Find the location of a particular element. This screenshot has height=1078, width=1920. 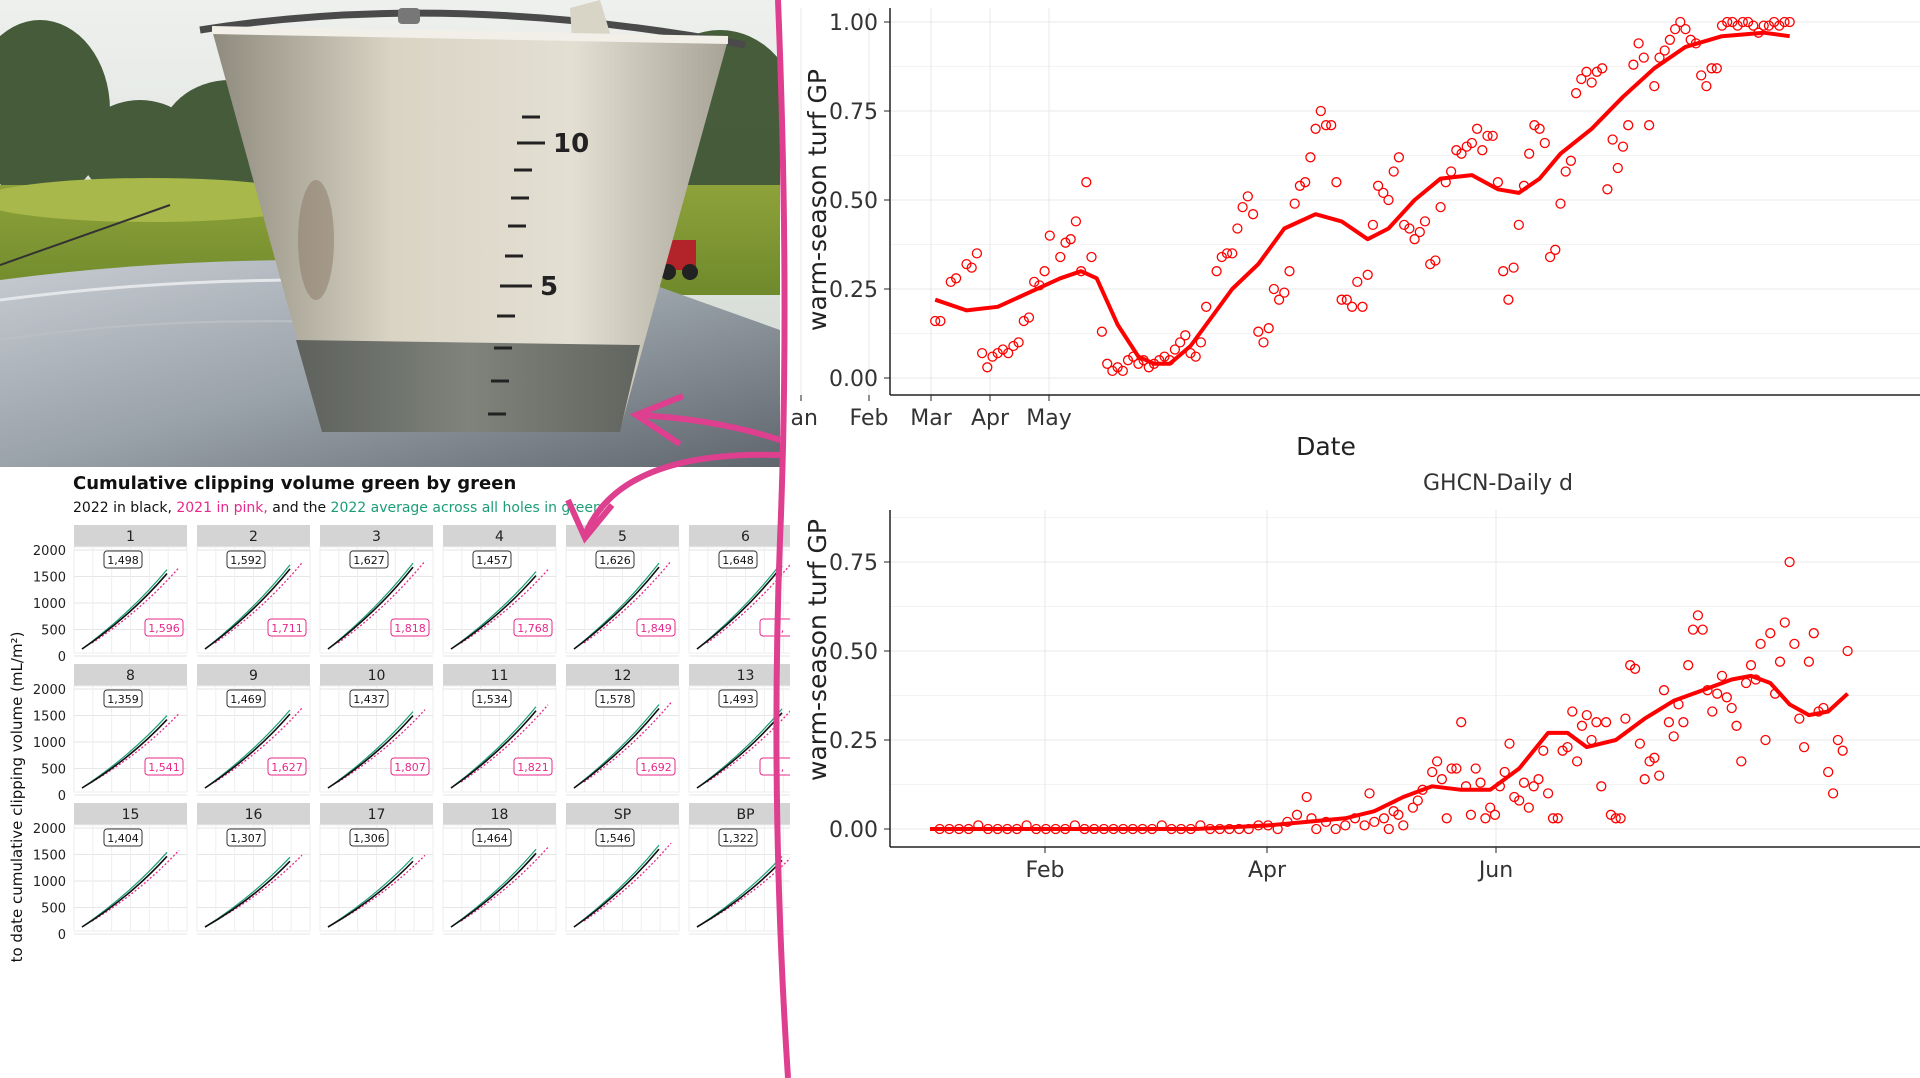

facet-y-tick: 500 is located at coordinates (53, 631).